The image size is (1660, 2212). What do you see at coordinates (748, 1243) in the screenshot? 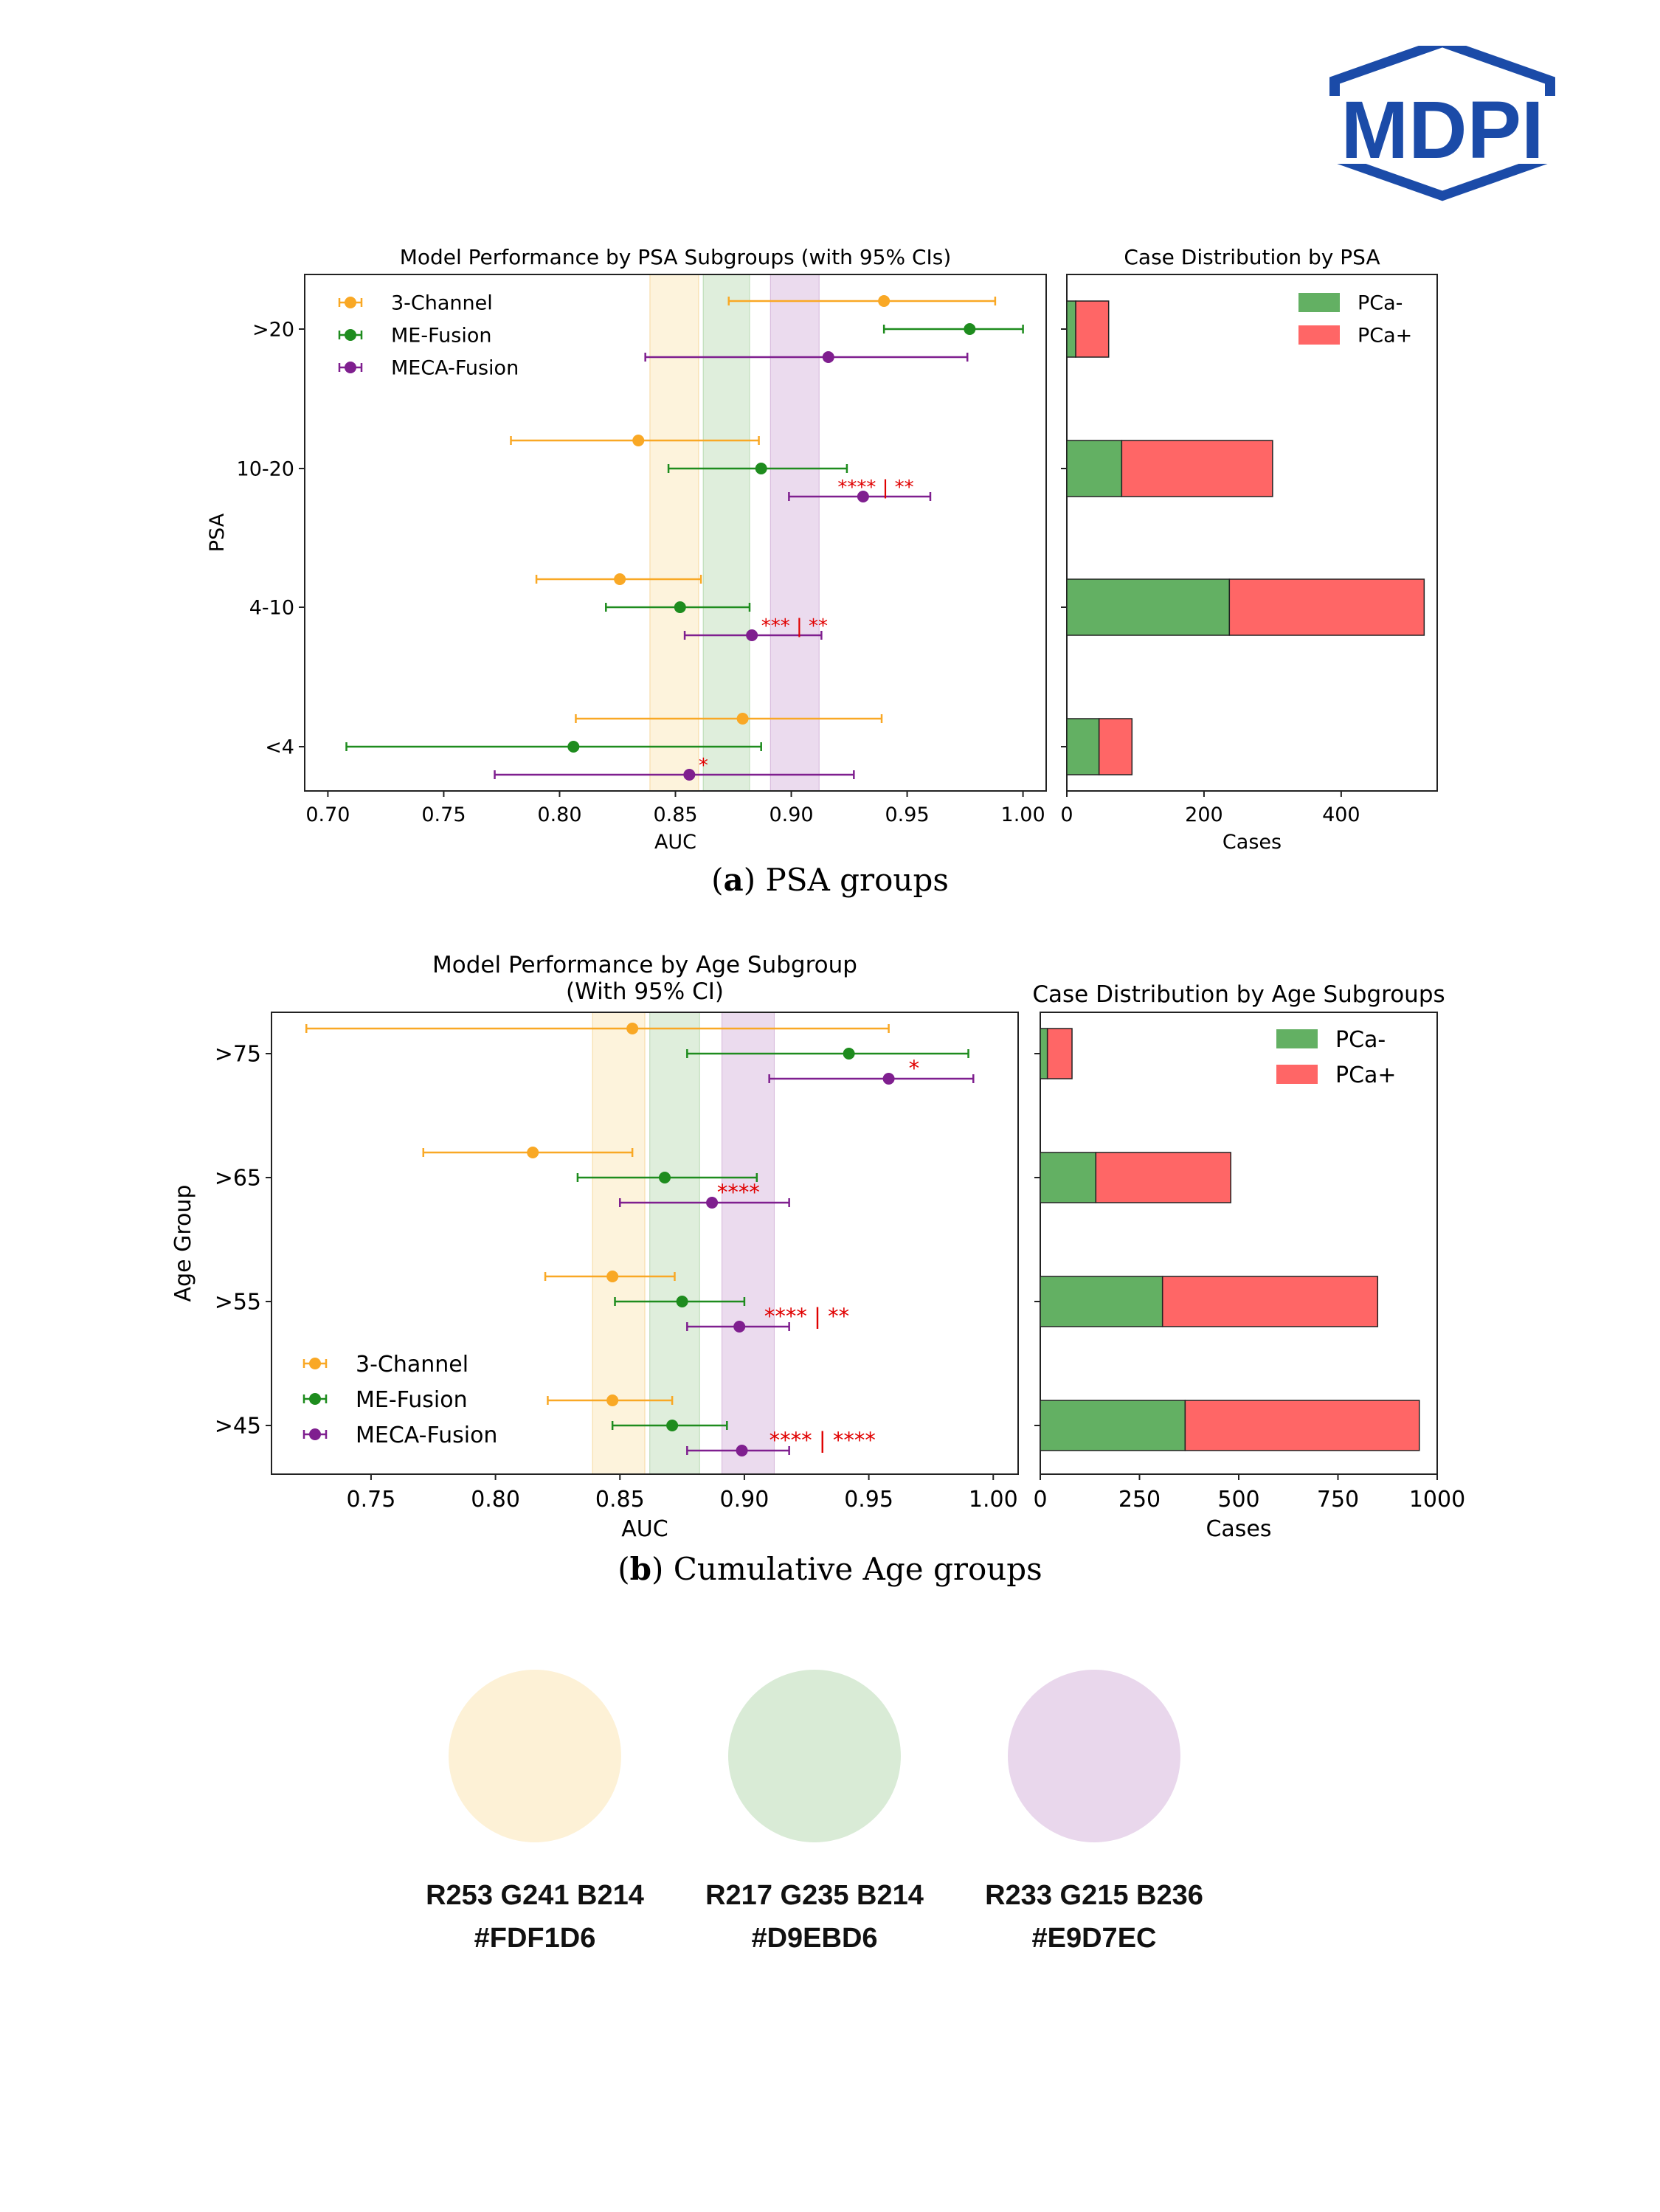
I see `age-auc-band-meca-fusion` at bounding box center [748, 1243].